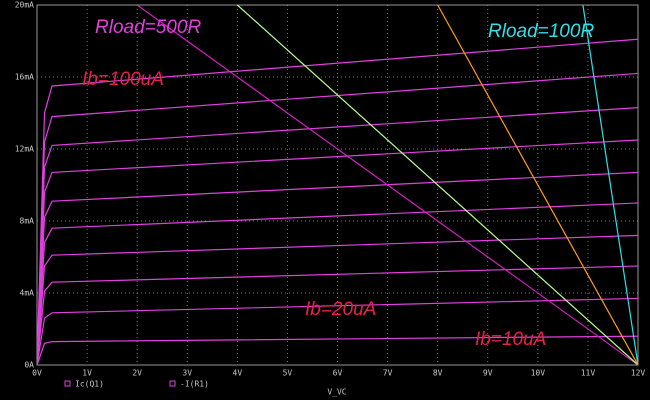 This screenshot has width=650, height=400. Describe the element at coordinates (588, 373) in the screenshot. I see `x-tick-label: 11V` at that location.